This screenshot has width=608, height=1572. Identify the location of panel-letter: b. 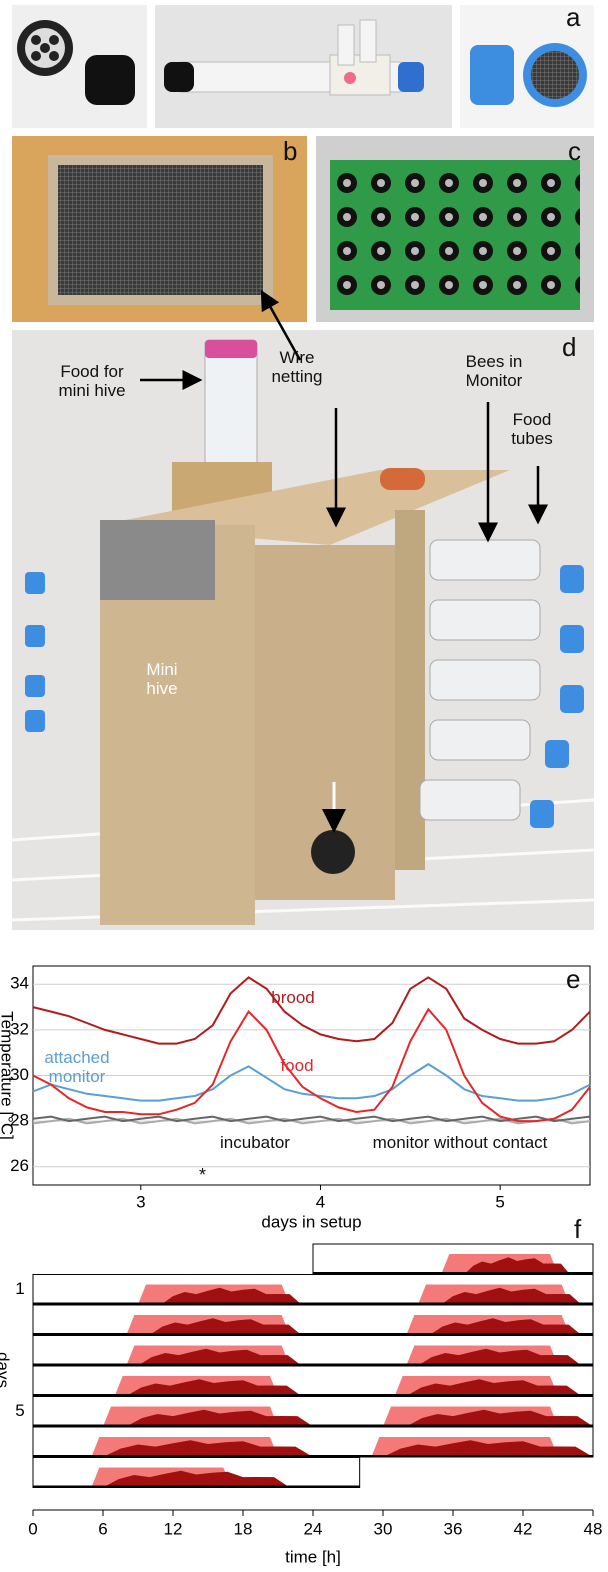
(290, 151).